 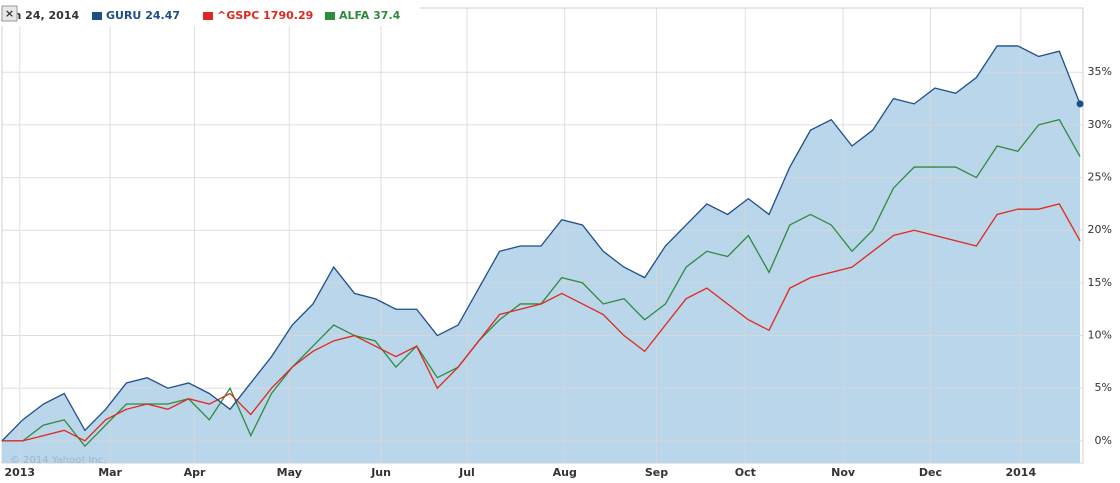 What do you see at coordinates (1080, 104) in the screenshot?
I see `end-point` at bounding box center [1080, 104].